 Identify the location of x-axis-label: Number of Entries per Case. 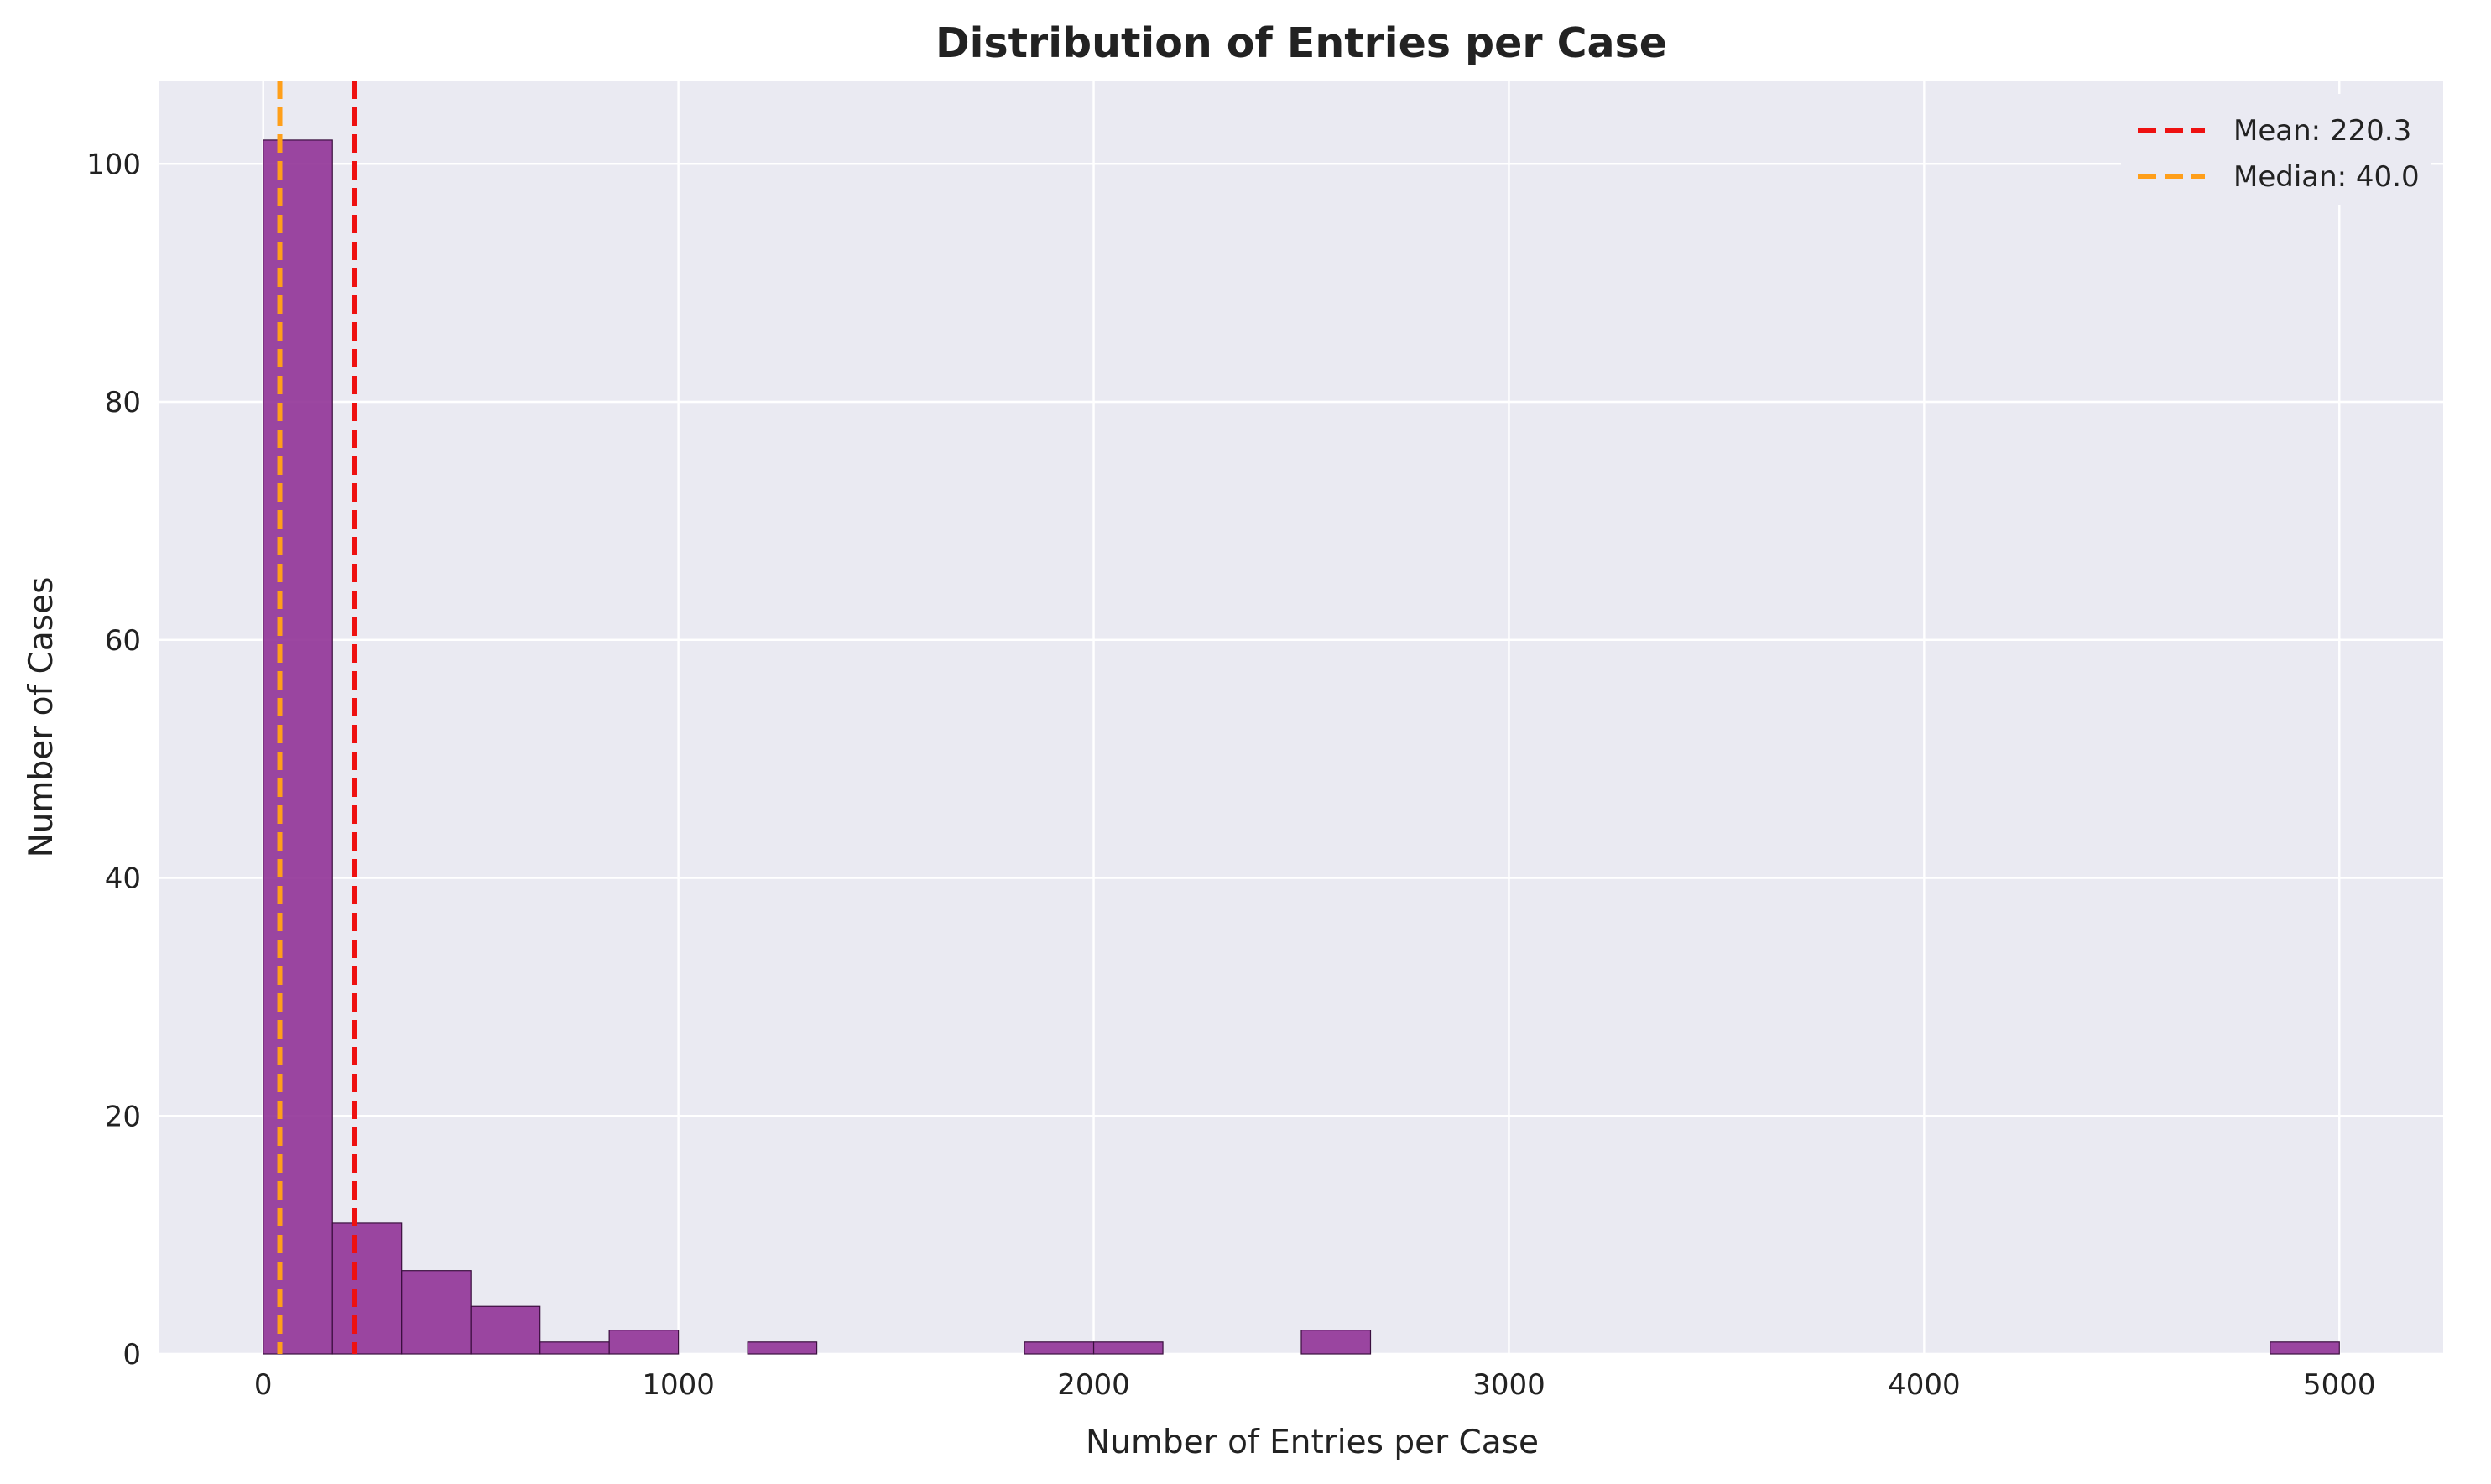
(1312, 1442).